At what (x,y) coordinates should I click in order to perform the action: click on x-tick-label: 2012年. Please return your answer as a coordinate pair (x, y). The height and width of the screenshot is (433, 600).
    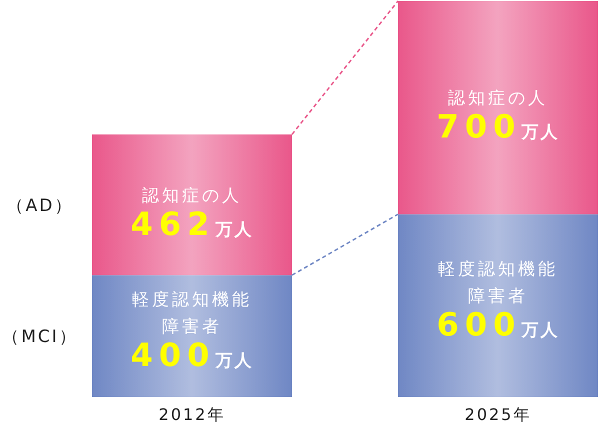
    Looking at the image, I should click on (192, 414).